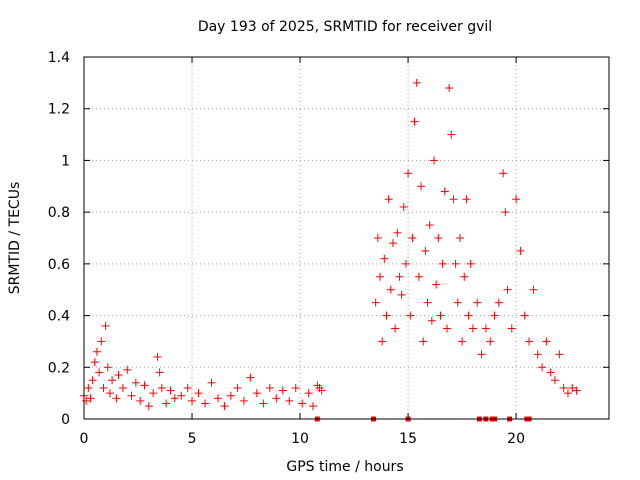 The image size is (640, 480). Describe the element at coordinates (59, 58) in the screenshot. I see `y-tick-label: 1.4` at that location.